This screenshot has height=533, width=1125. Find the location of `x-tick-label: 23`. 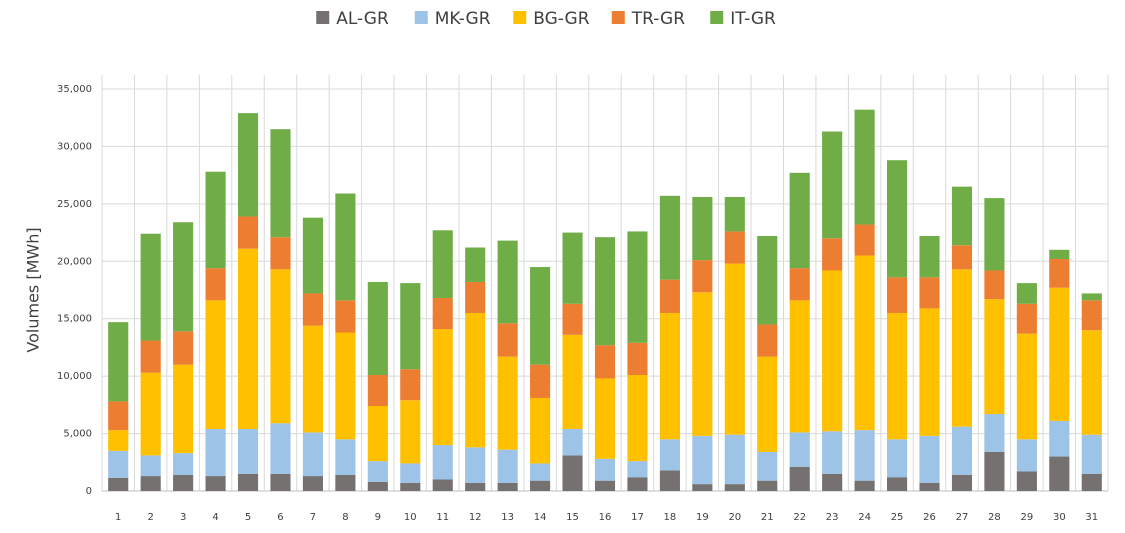

x-tick-label: 23 is located at coordinates (832, 517).